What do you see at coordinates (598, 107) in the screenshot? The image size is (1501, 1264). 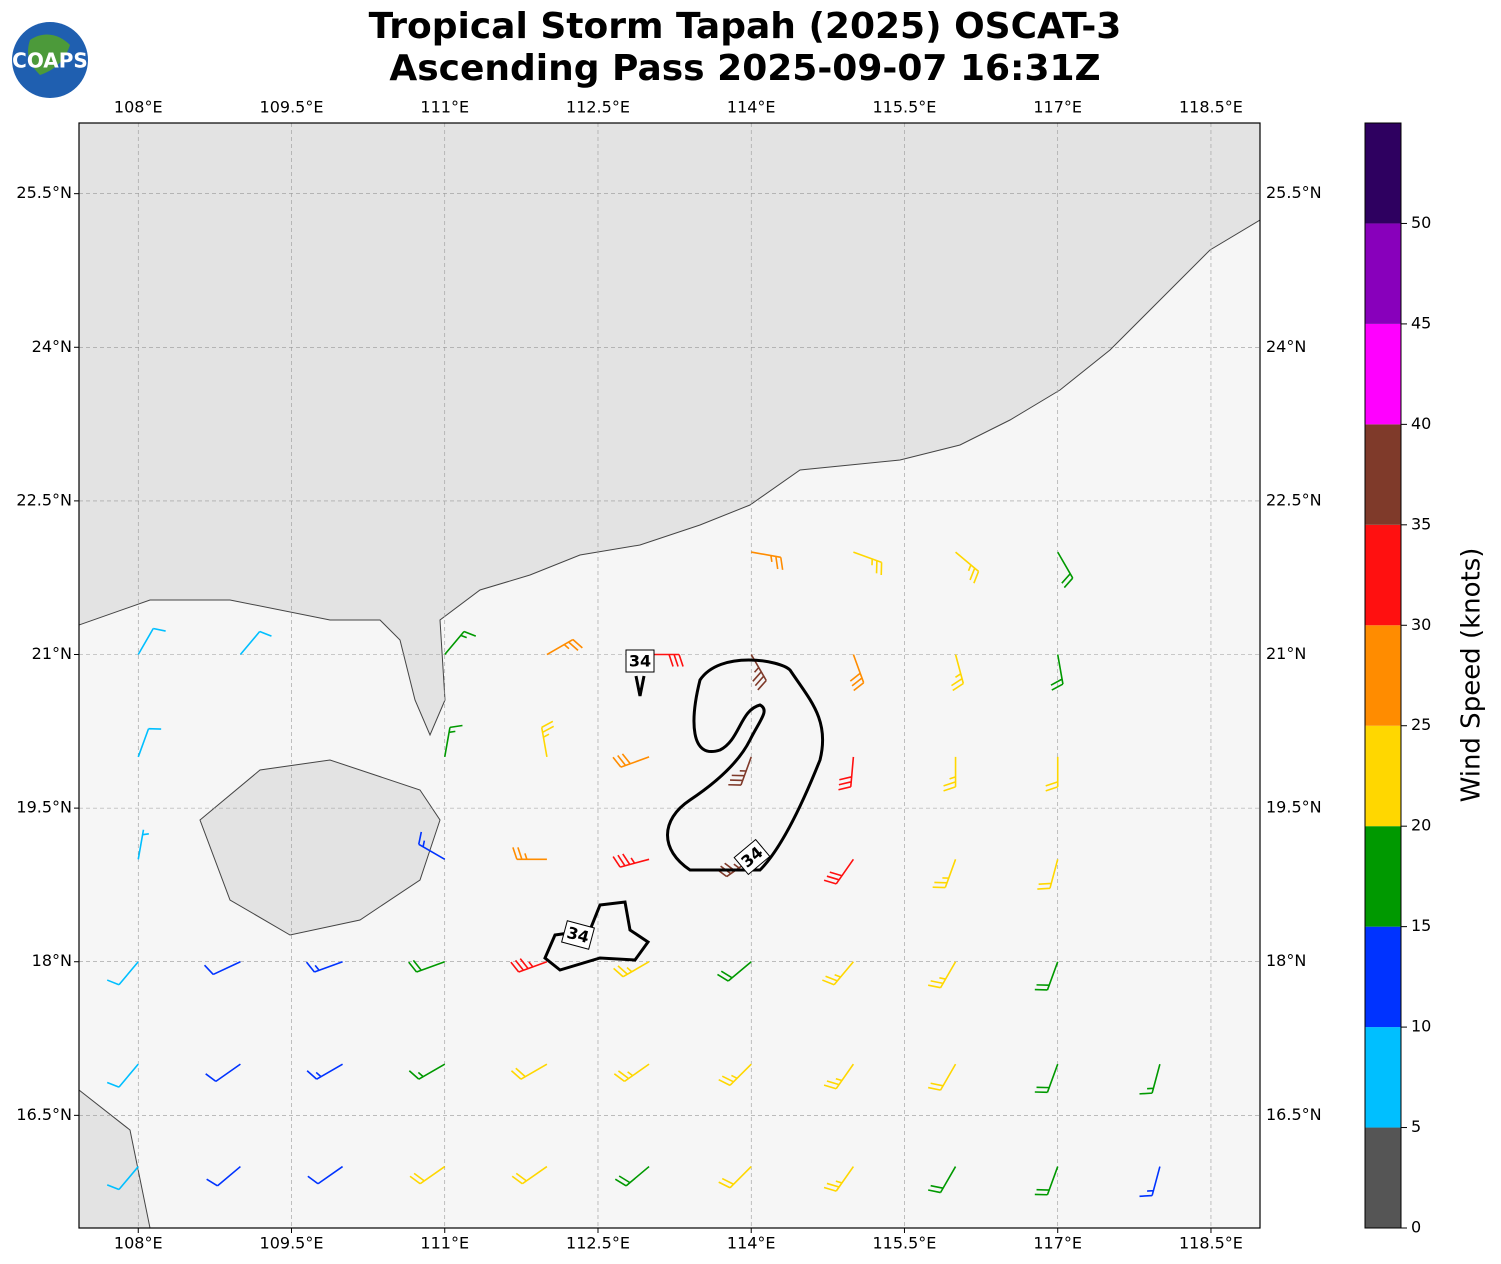 I see `x-tick-label-top: 112.5°E` at bounding box center [598, 107].